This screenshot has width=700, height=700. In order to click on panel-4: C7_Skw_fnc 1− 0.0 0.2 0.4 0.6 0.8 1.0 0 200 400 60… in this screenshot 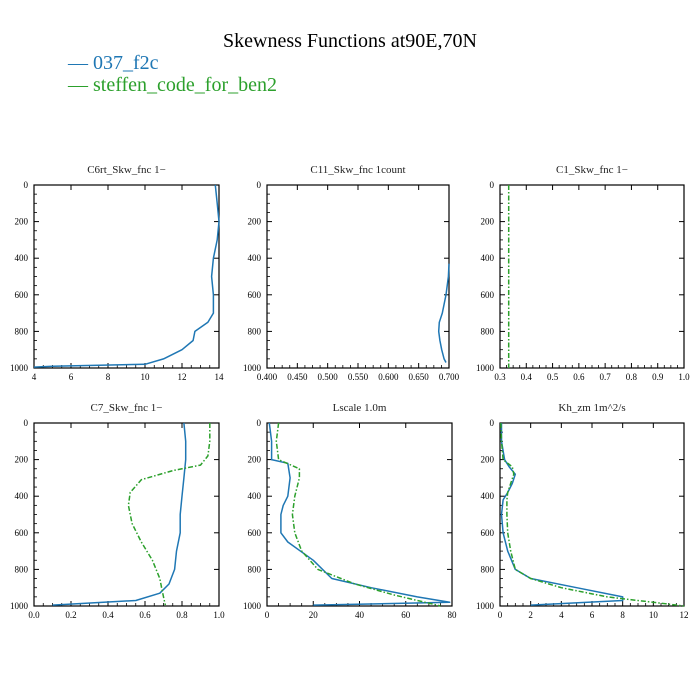, I will do `click(117, 511)`.